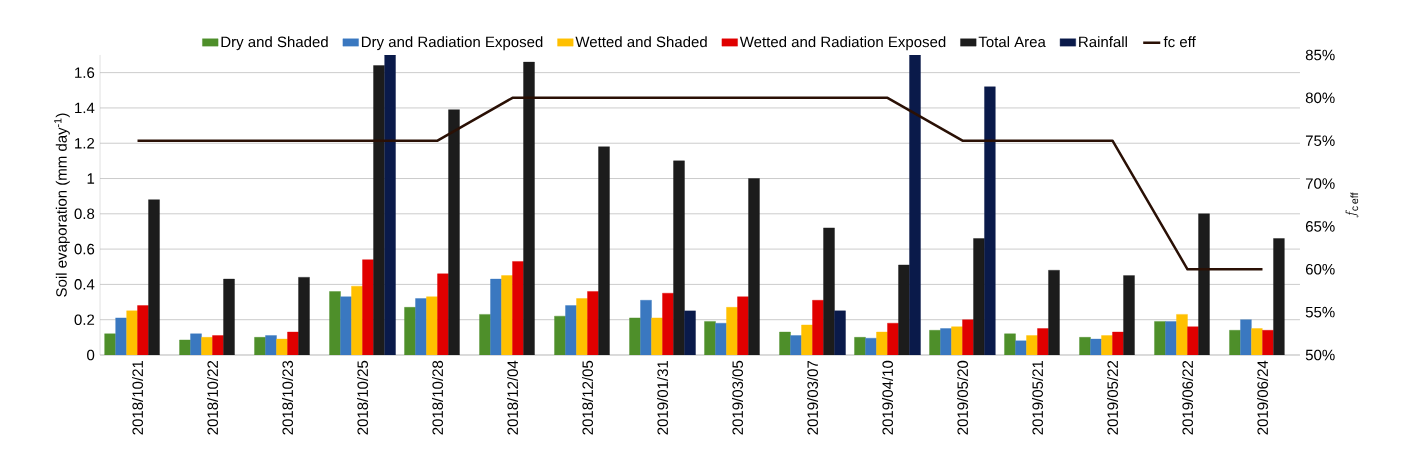 This screenshot has width=1409, height=476. Describe the element at coordinates (1320, 312) in the screenshot. I see `y2-tick-label: 55%` at that location.